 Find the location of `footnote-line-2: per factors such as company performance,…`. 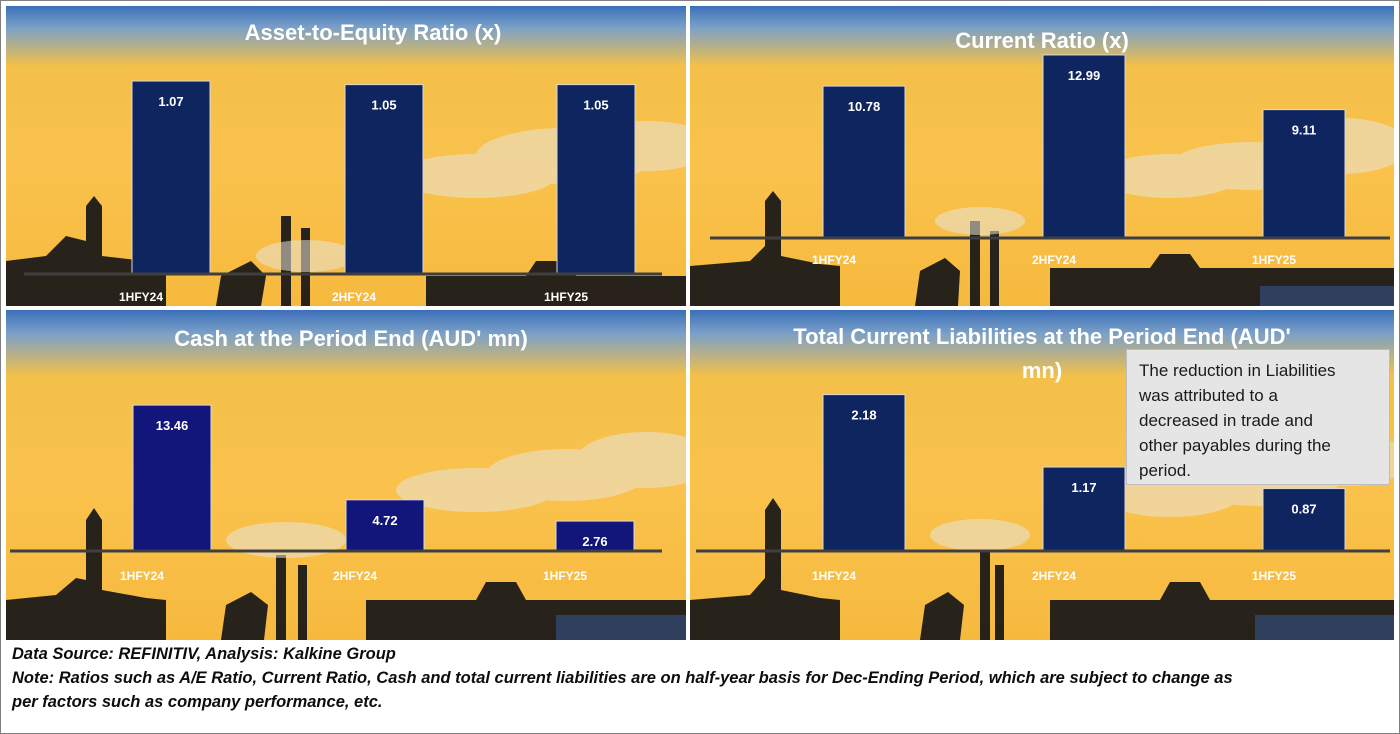

footnote-line-2: per factors such as company performance,… is located at coordinates (197, 702).